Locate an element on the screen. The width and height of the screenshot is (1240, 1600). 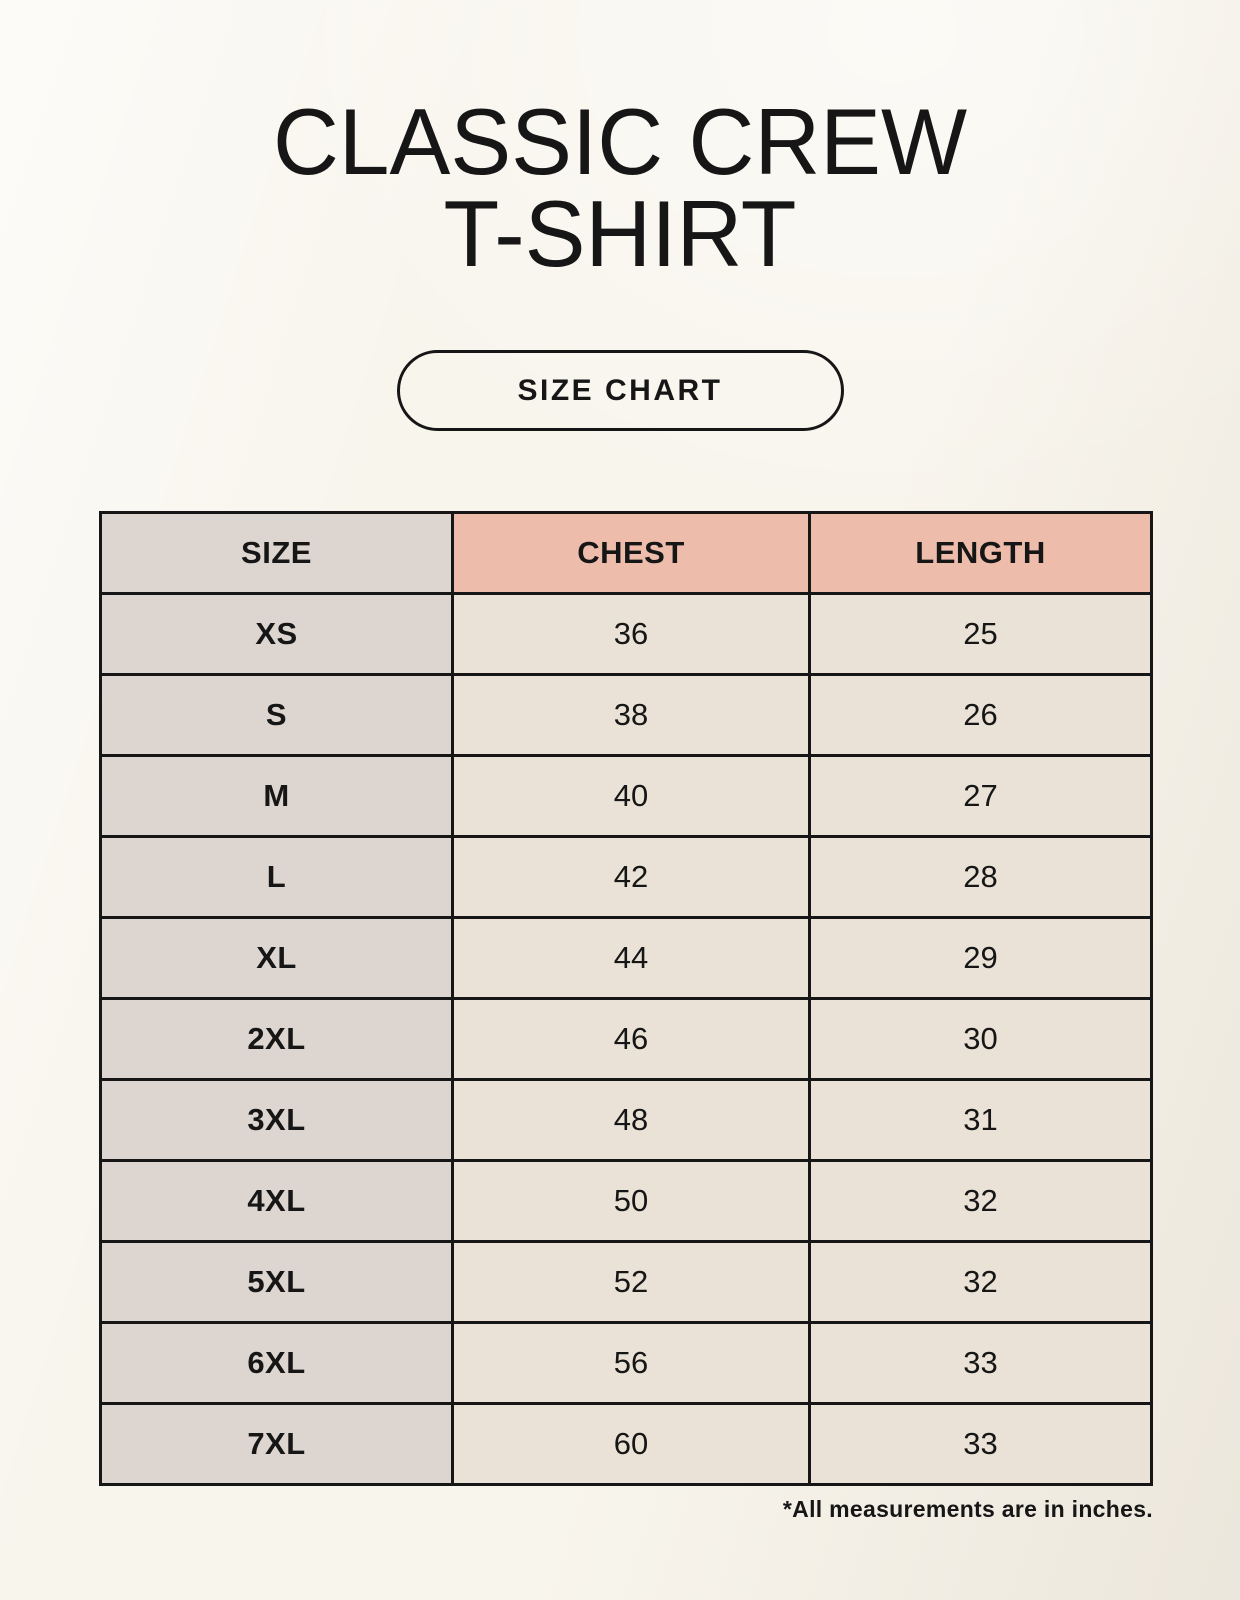
size-cell: S is located at coordinates (276, 715).